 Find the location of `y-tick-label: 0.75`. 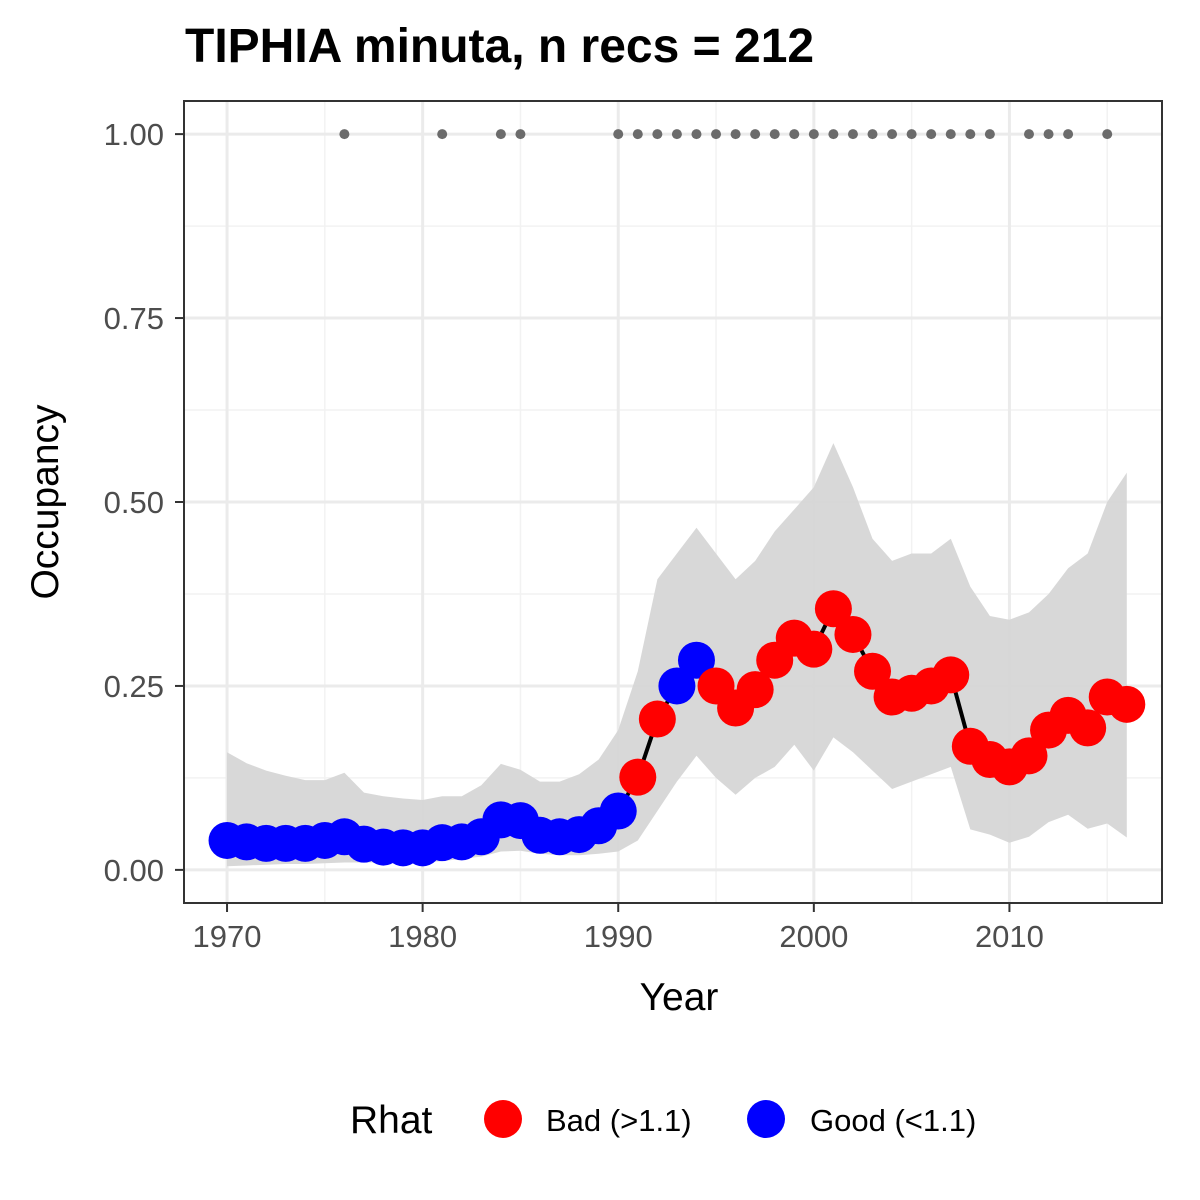

y-tick-label: 0.75 is located at coordinates (134, 318).